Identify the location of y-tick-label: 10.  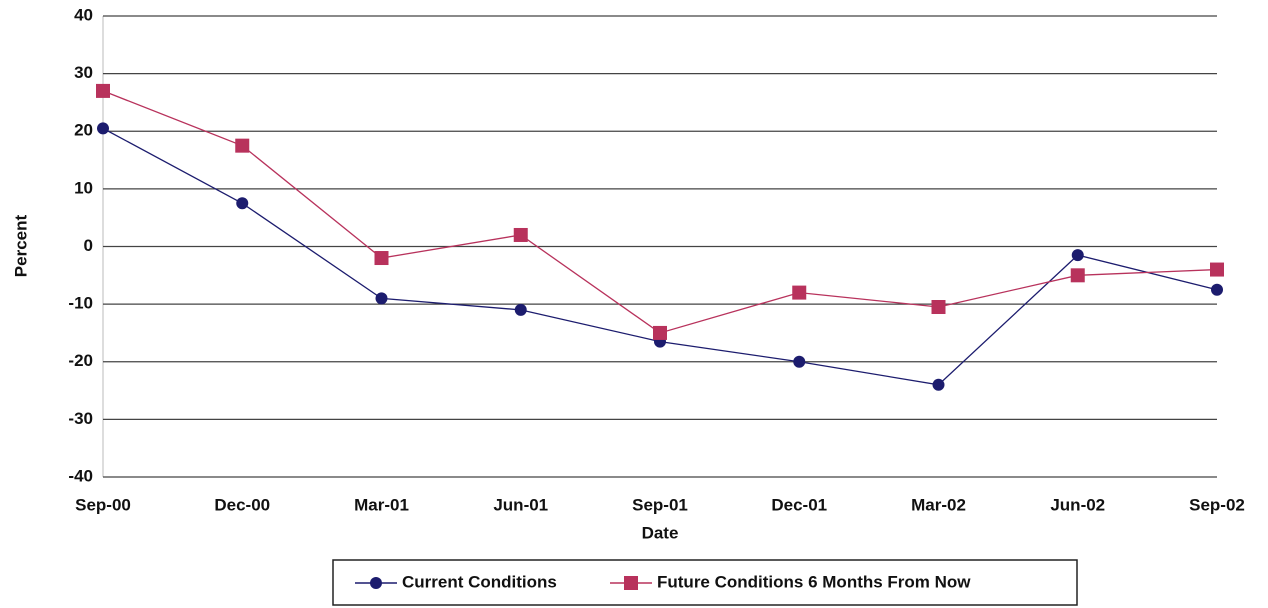
(83, 187).